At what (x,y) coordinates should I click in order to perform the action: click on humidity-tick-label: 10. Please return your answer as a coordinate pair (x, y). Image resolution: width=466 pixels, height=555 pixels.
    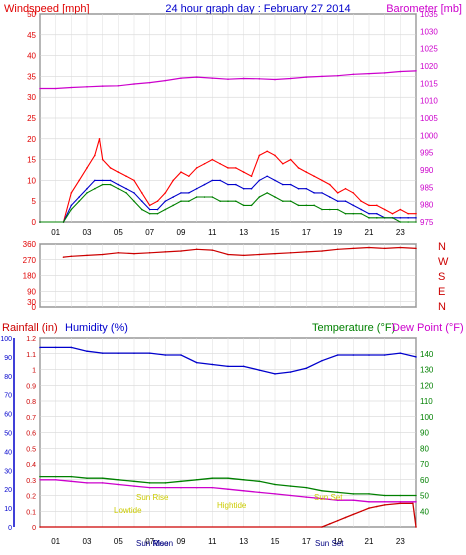
    Looking at the image, I should click on (8, 509).